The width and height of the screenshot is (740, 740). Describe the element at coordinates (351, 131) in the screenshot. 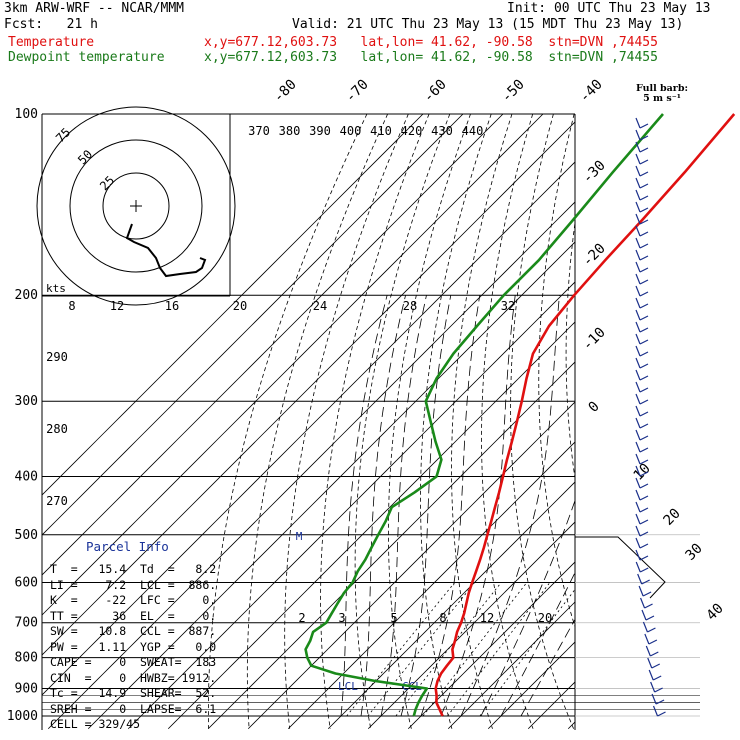

I see `theta-label: 400` at that location.